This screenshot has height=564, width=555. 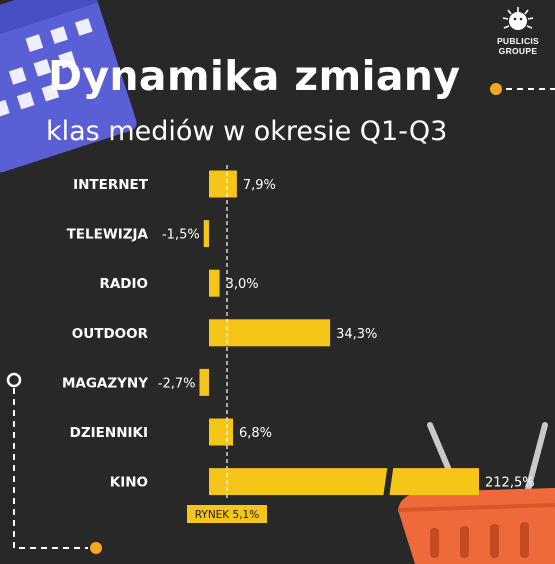 I want to click on reference-label-box, so click(x=227, y=514).